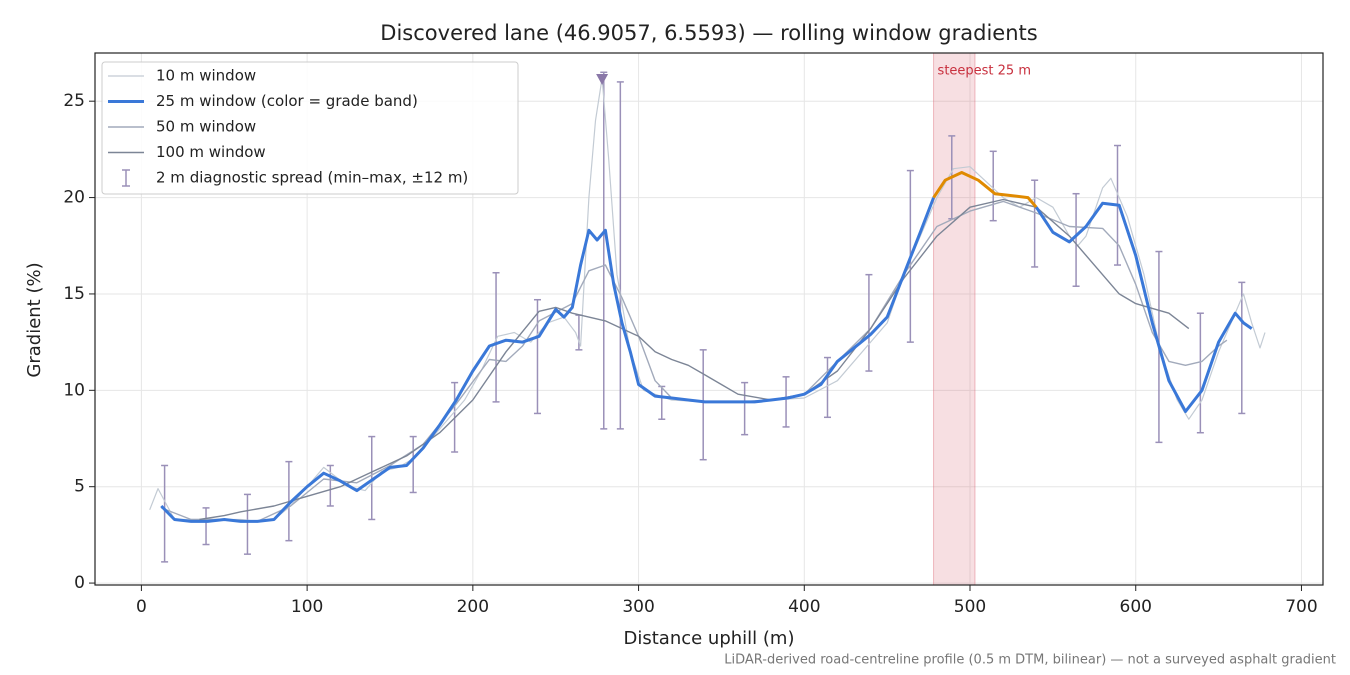 The width and height of the screenshot is (1350, 675). Describe the element at coordinates (602, 79) in the screenshot. I see `peak-marker` at that location.